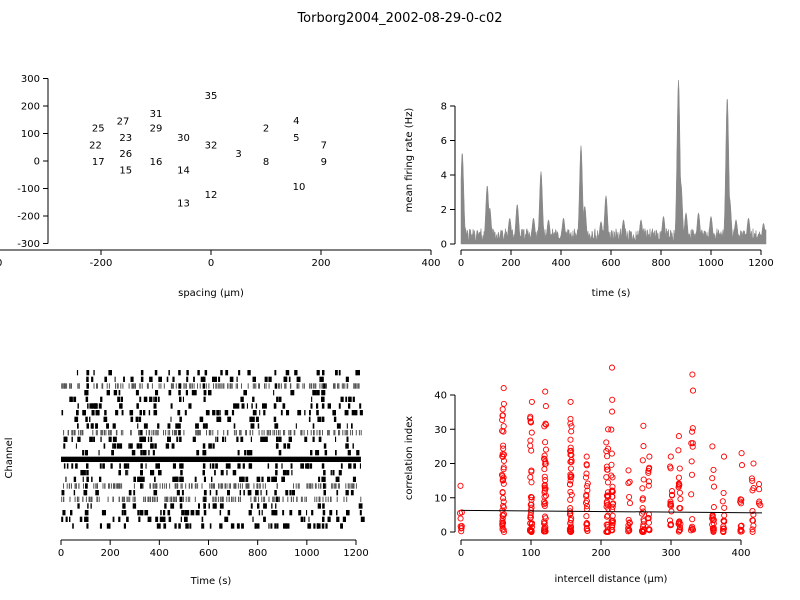  Describe the element at coordinates (660, 263) in the screenshot. I see `p2-x-tick-label: 800` at that location.